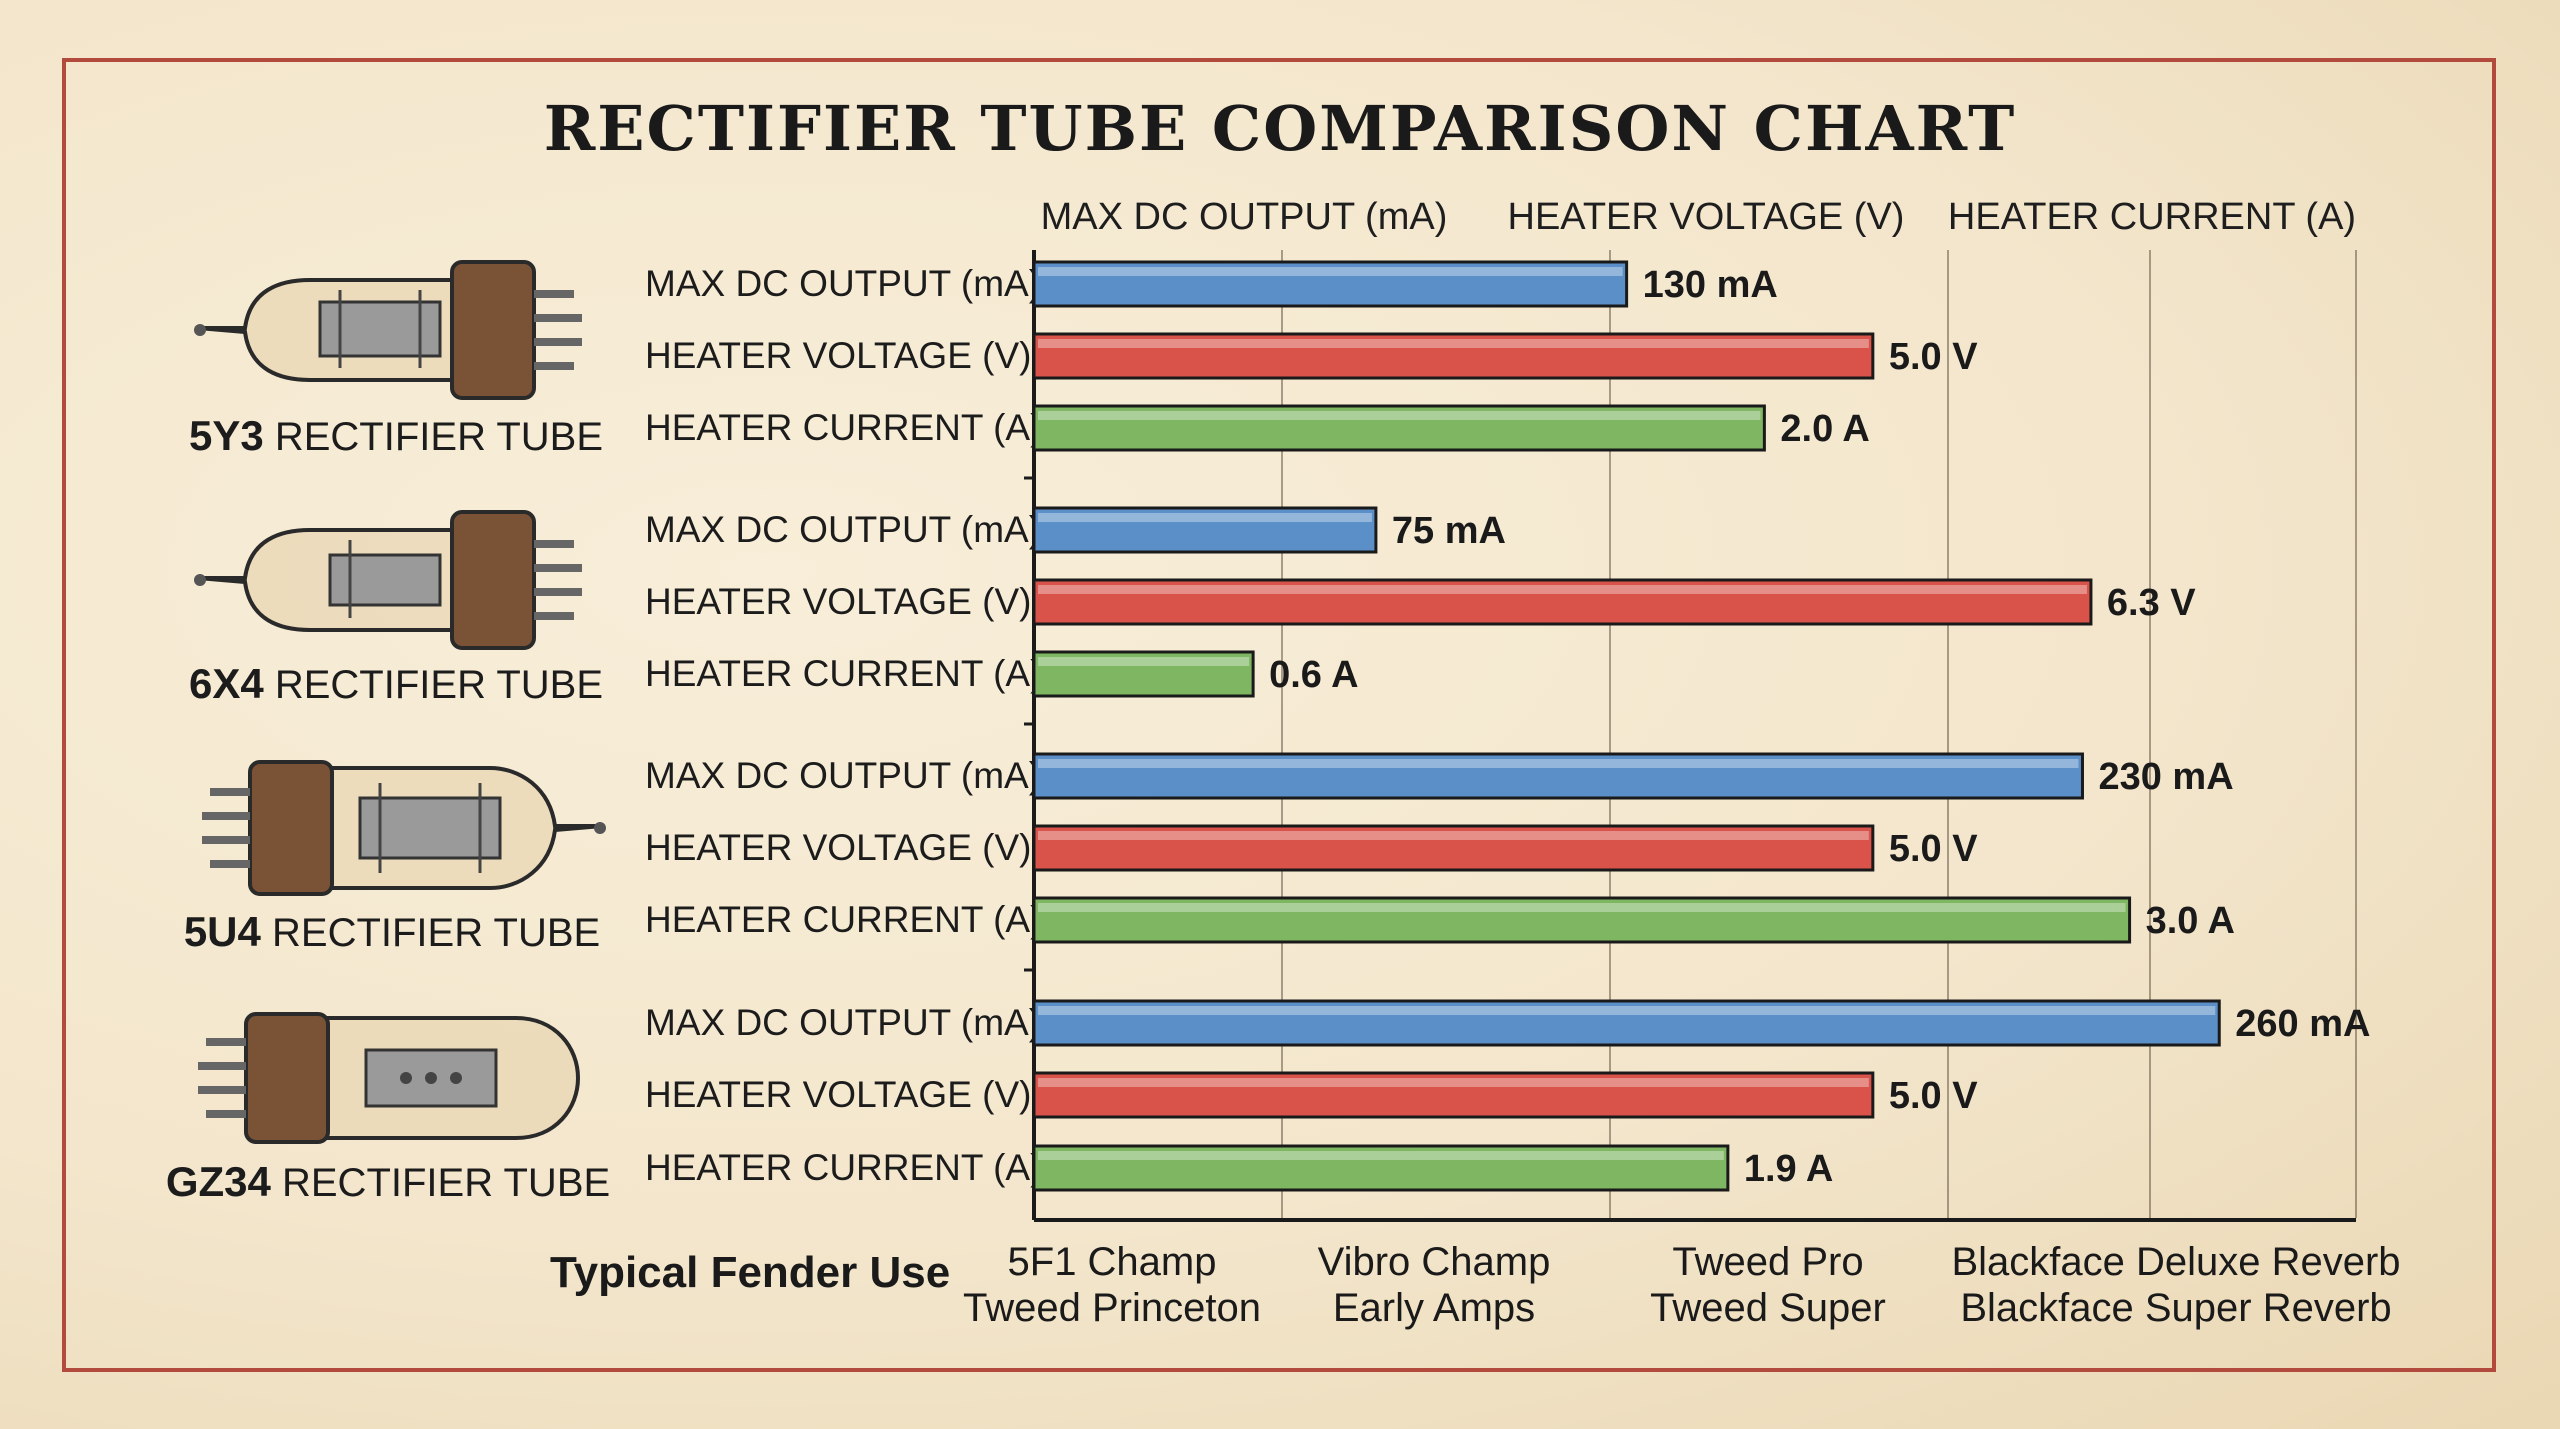 This screenshot has height=1429, width=2560. Describe the element at coordinates (2302, 1024) in the screenshot. I see `value-label-gz34-max-dc-output: 260 mA` at that location.